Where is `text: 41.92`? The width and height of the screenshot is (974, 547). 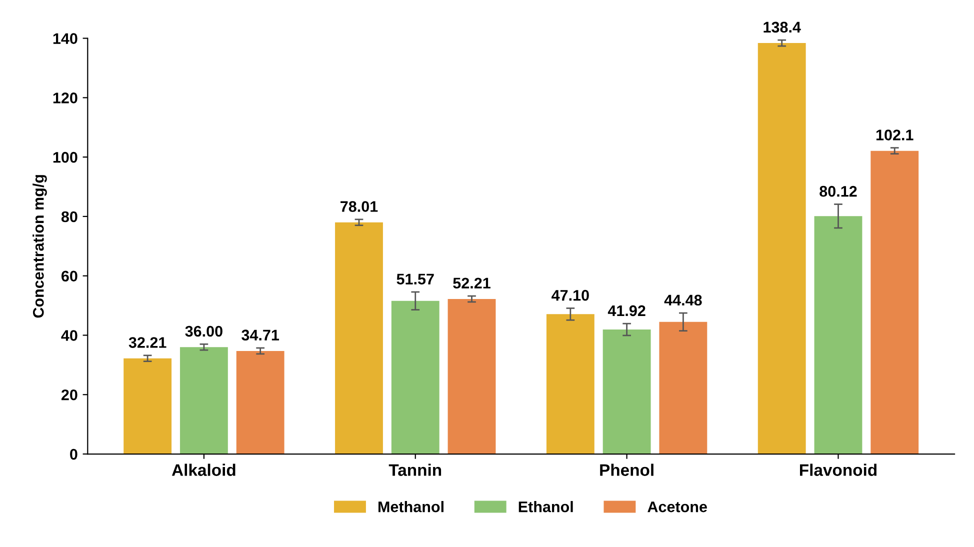 text: 41.92 is located at coordinates (627, 310).